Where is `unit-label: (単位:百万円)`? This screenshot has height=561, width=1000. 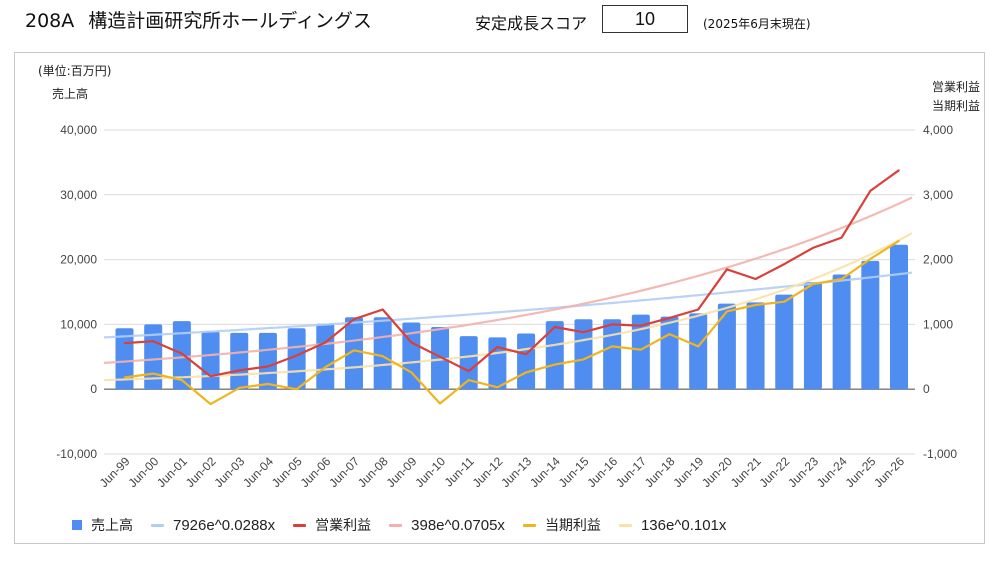
unit-label: (単位:百万円) is located at coordinates (74, 70).